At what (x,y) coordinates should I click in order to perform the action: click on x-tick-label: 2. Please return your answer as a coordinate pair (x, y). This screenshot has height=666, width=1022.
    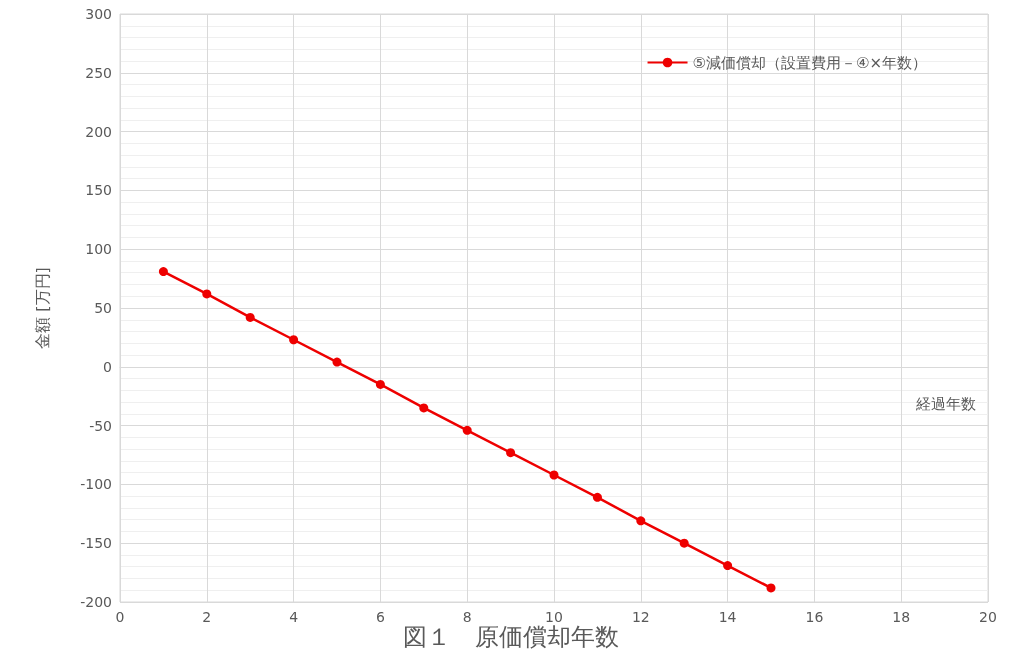
    Looking at the image, I should click on (207, 617).